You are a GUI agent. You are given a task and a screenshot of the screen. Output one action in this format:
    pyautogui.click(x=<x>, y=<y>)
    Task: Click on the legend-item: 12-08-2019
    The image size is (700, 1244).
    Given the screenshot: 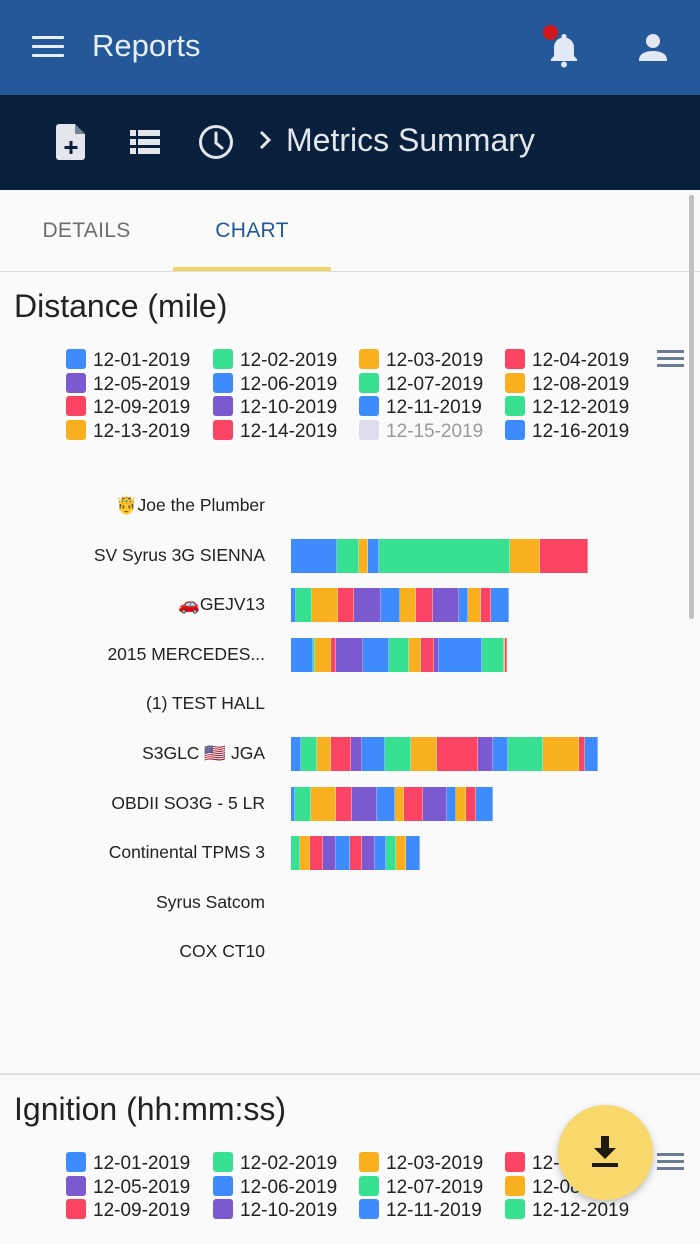 What is the action you would take?
    pyautogui.click(x=567, y=383)
    